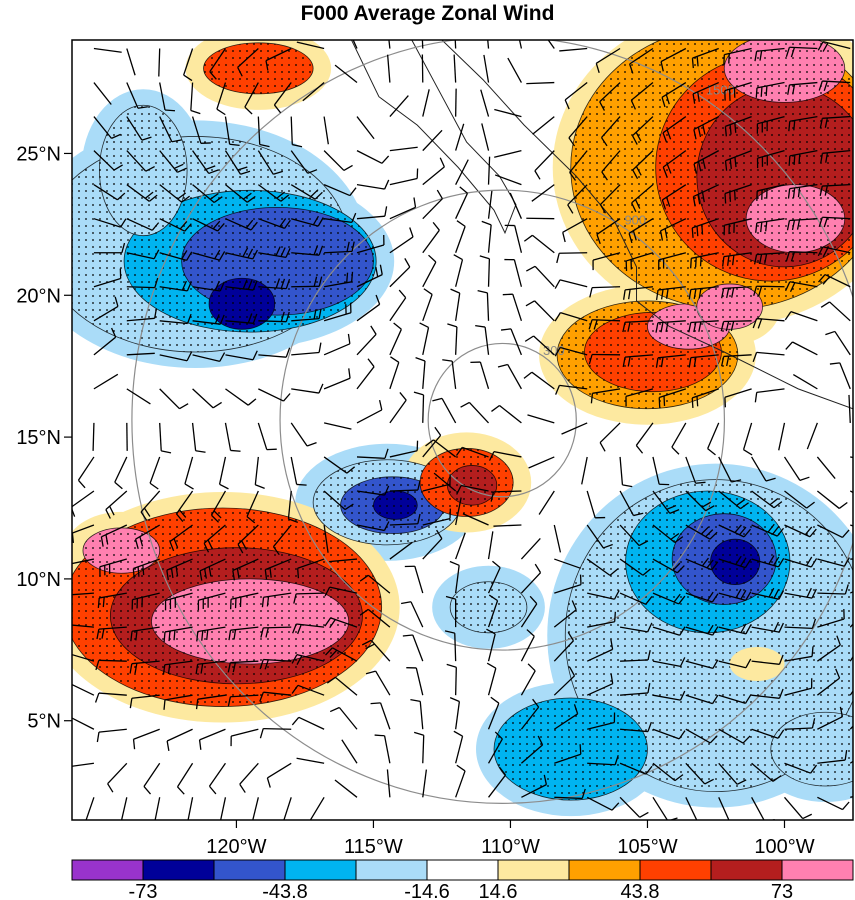  What do you see at coordinates (391, 870) in the screenshot?
I see `colorbar-bin` at bounding box center [391, 870].